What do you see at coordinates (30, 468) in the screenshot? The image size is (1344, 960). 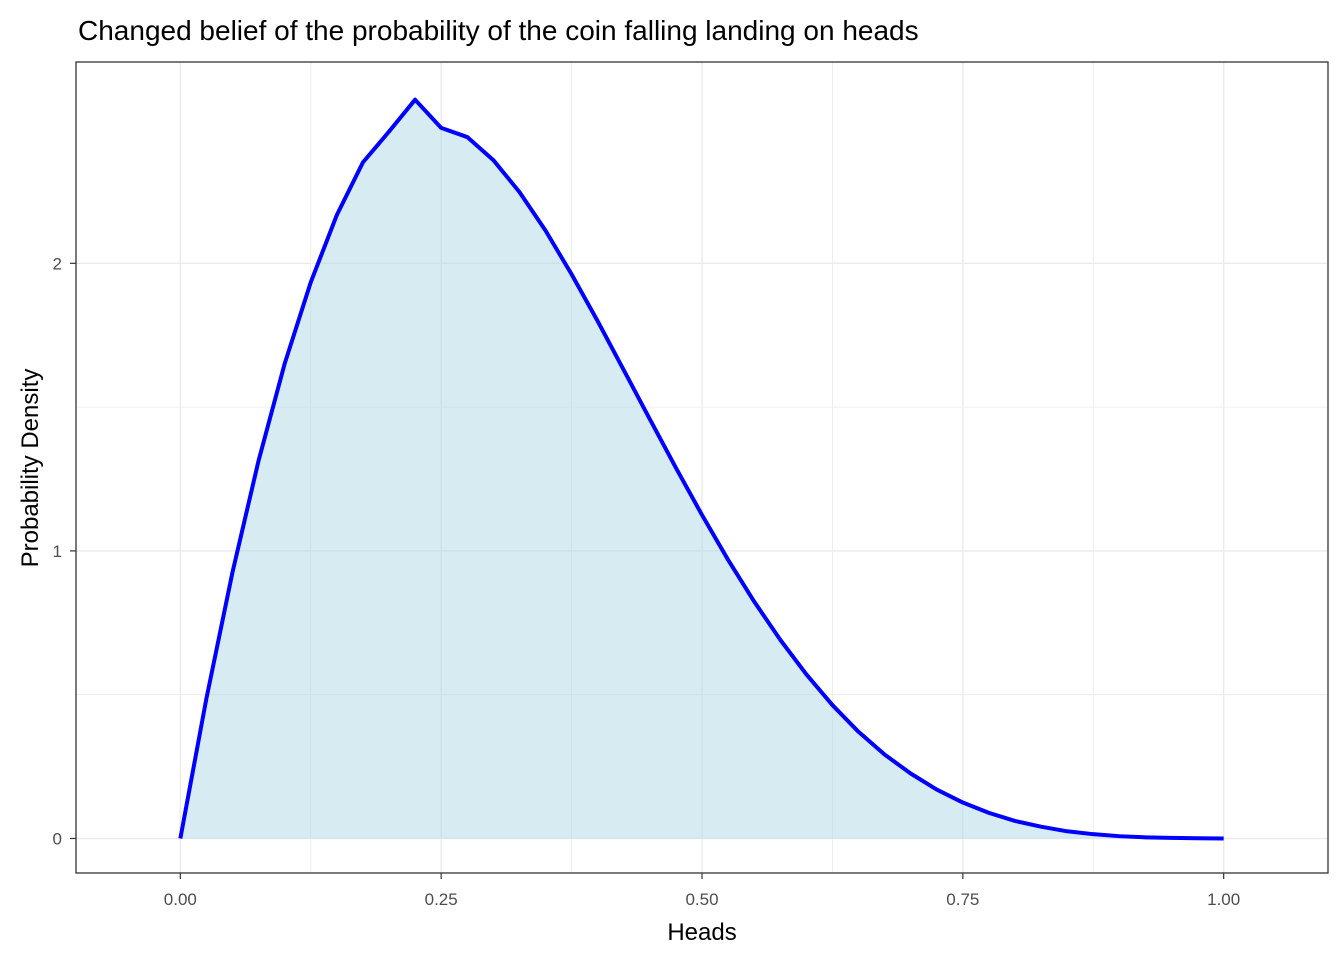 I see `y-axis-title: Probability Density` at bounding box center [30, 468].